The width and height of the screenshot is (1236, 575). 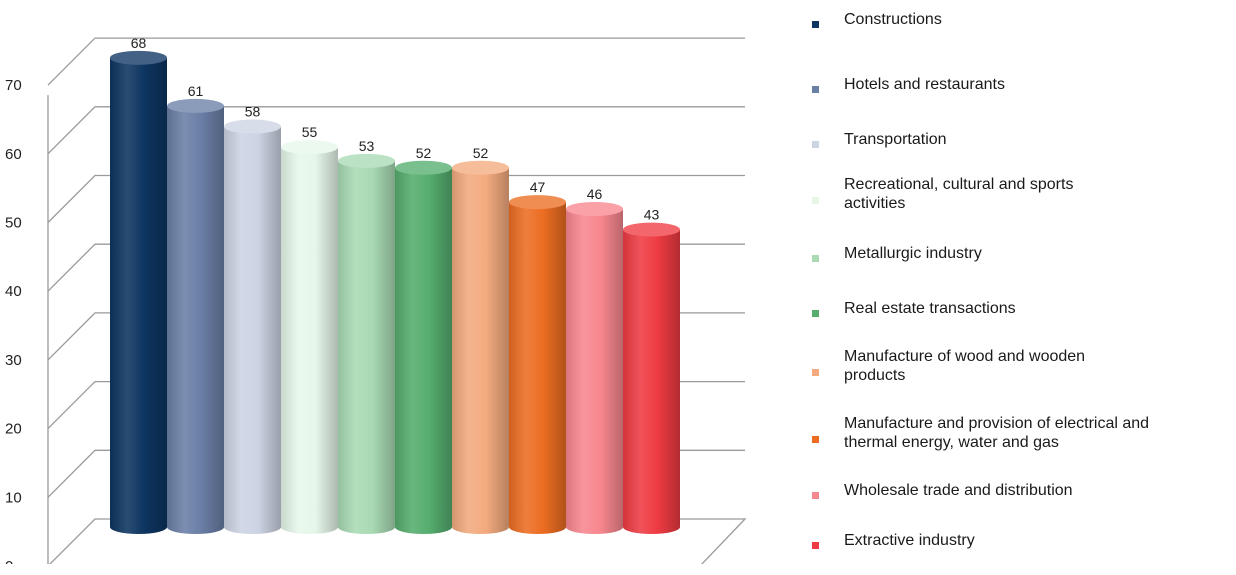 What do you see at coordinates (139, 43) in the screenshot?
I see `bar-value-label: 68` at bounding box center [139, 43].